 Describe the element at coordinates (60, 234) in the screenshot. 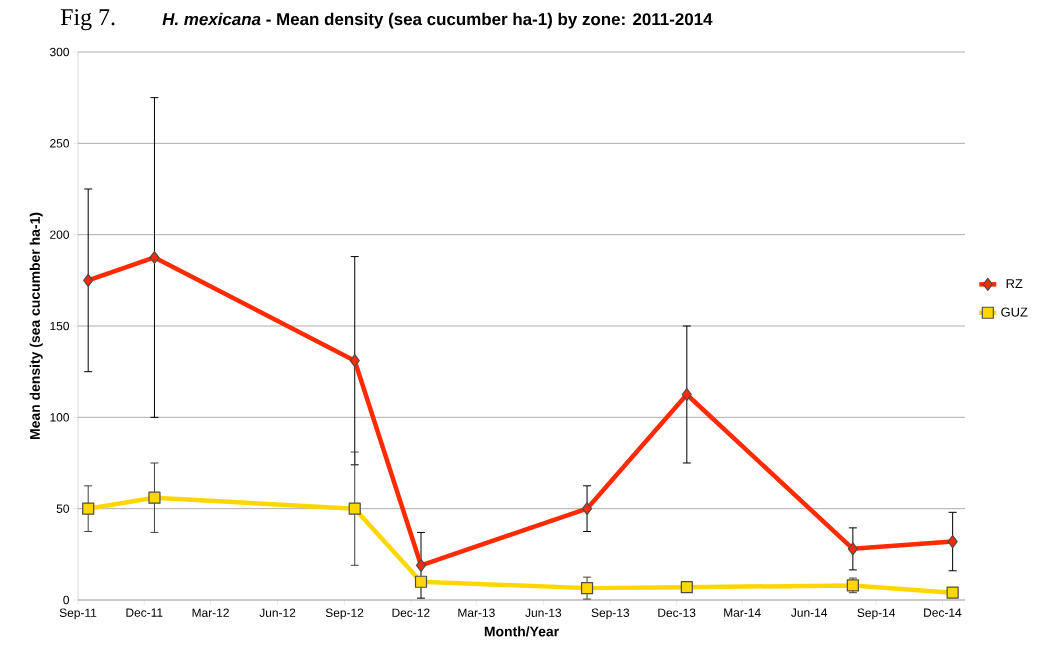

I see `y-tick-label: 200` at that location.